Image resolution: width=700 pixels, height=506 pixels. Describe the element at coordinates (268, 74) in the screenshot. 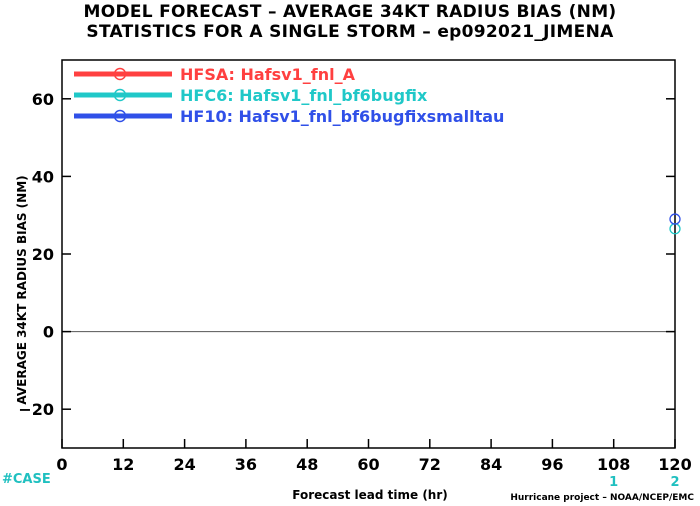

I see `legend-label-hfsa: HFSA: Hafsv1_fnl_A` at that location.